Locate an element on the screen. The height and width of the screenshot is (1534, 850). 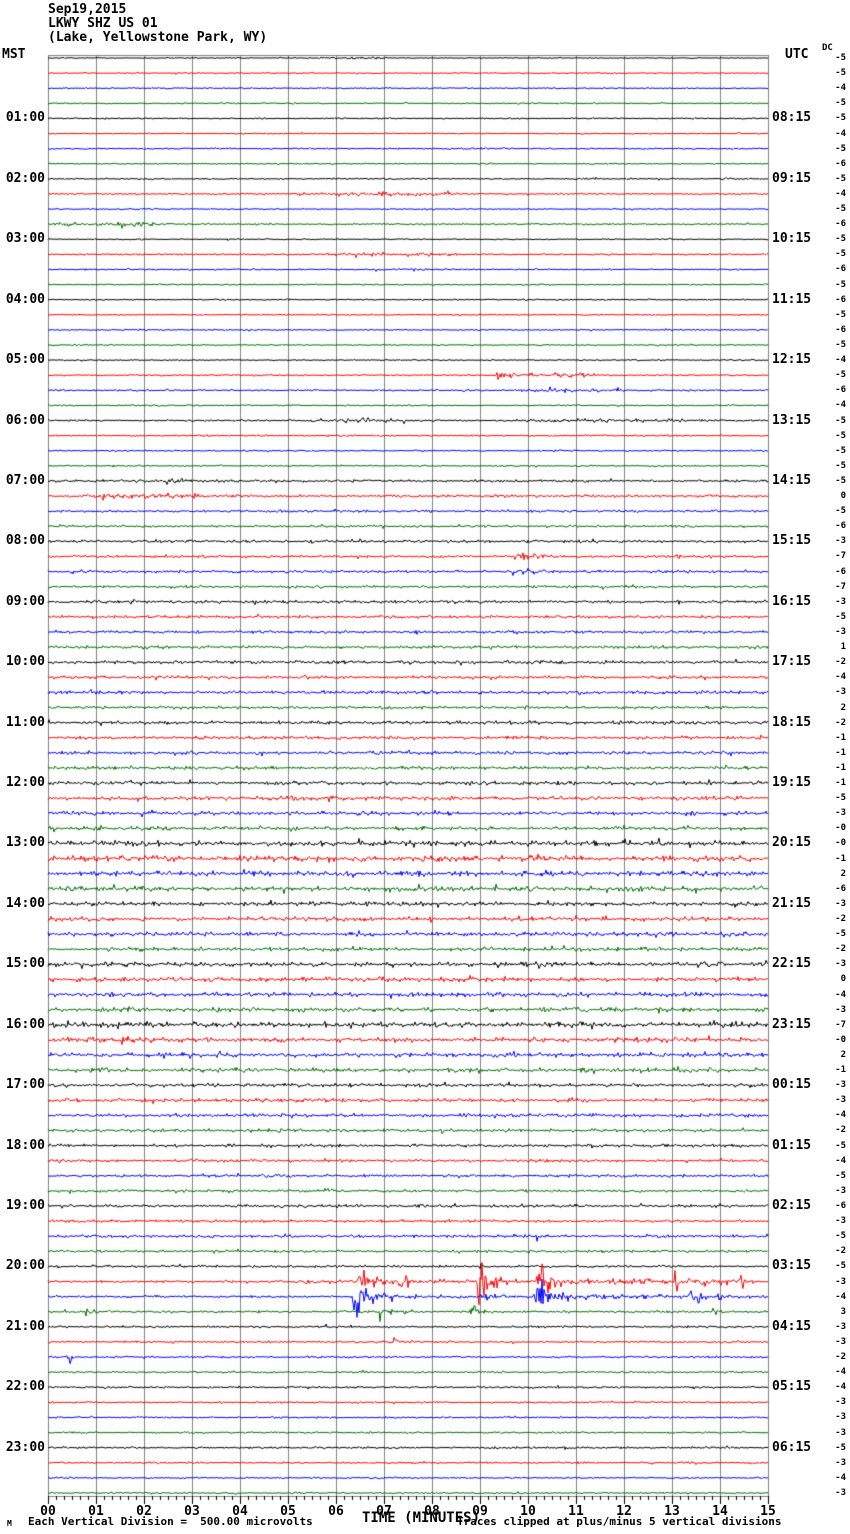
utc-label: 10:15 is located at coordinates (792, 238).